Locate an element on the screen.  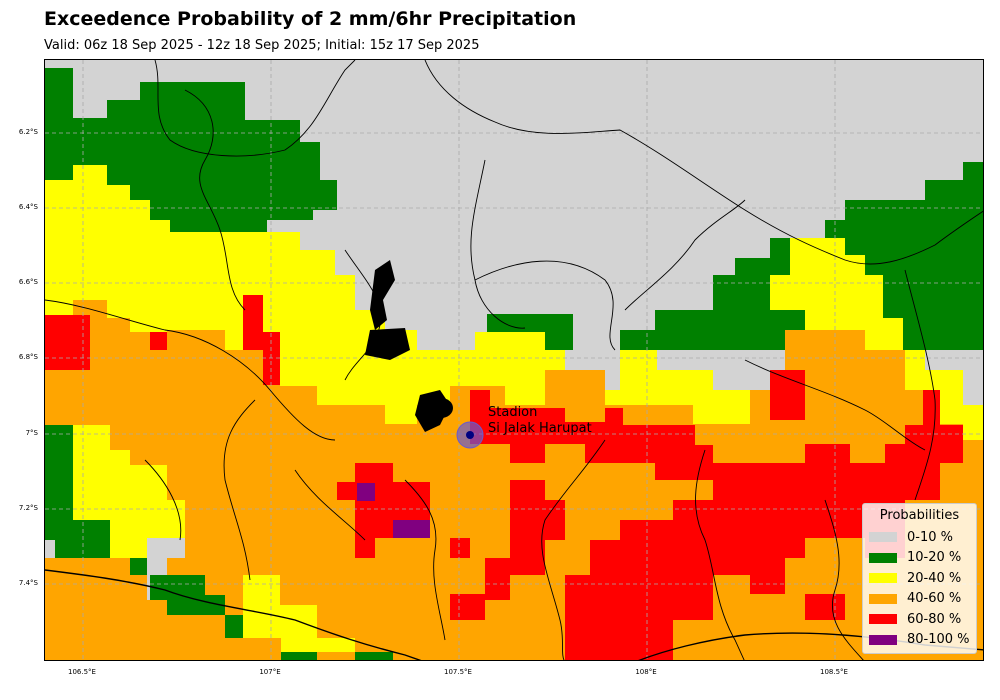
lon-tick: 108°E is located at coordinates (646, 672).